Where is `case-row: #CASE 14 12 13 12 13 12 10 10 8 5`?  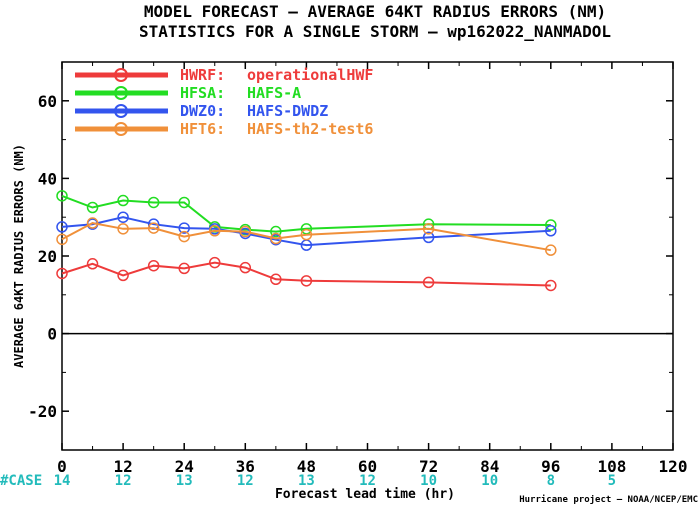 case-row: #CASE 14 12 13 12 13 12 10 10 8 5 is located at coordinates (308, 481).